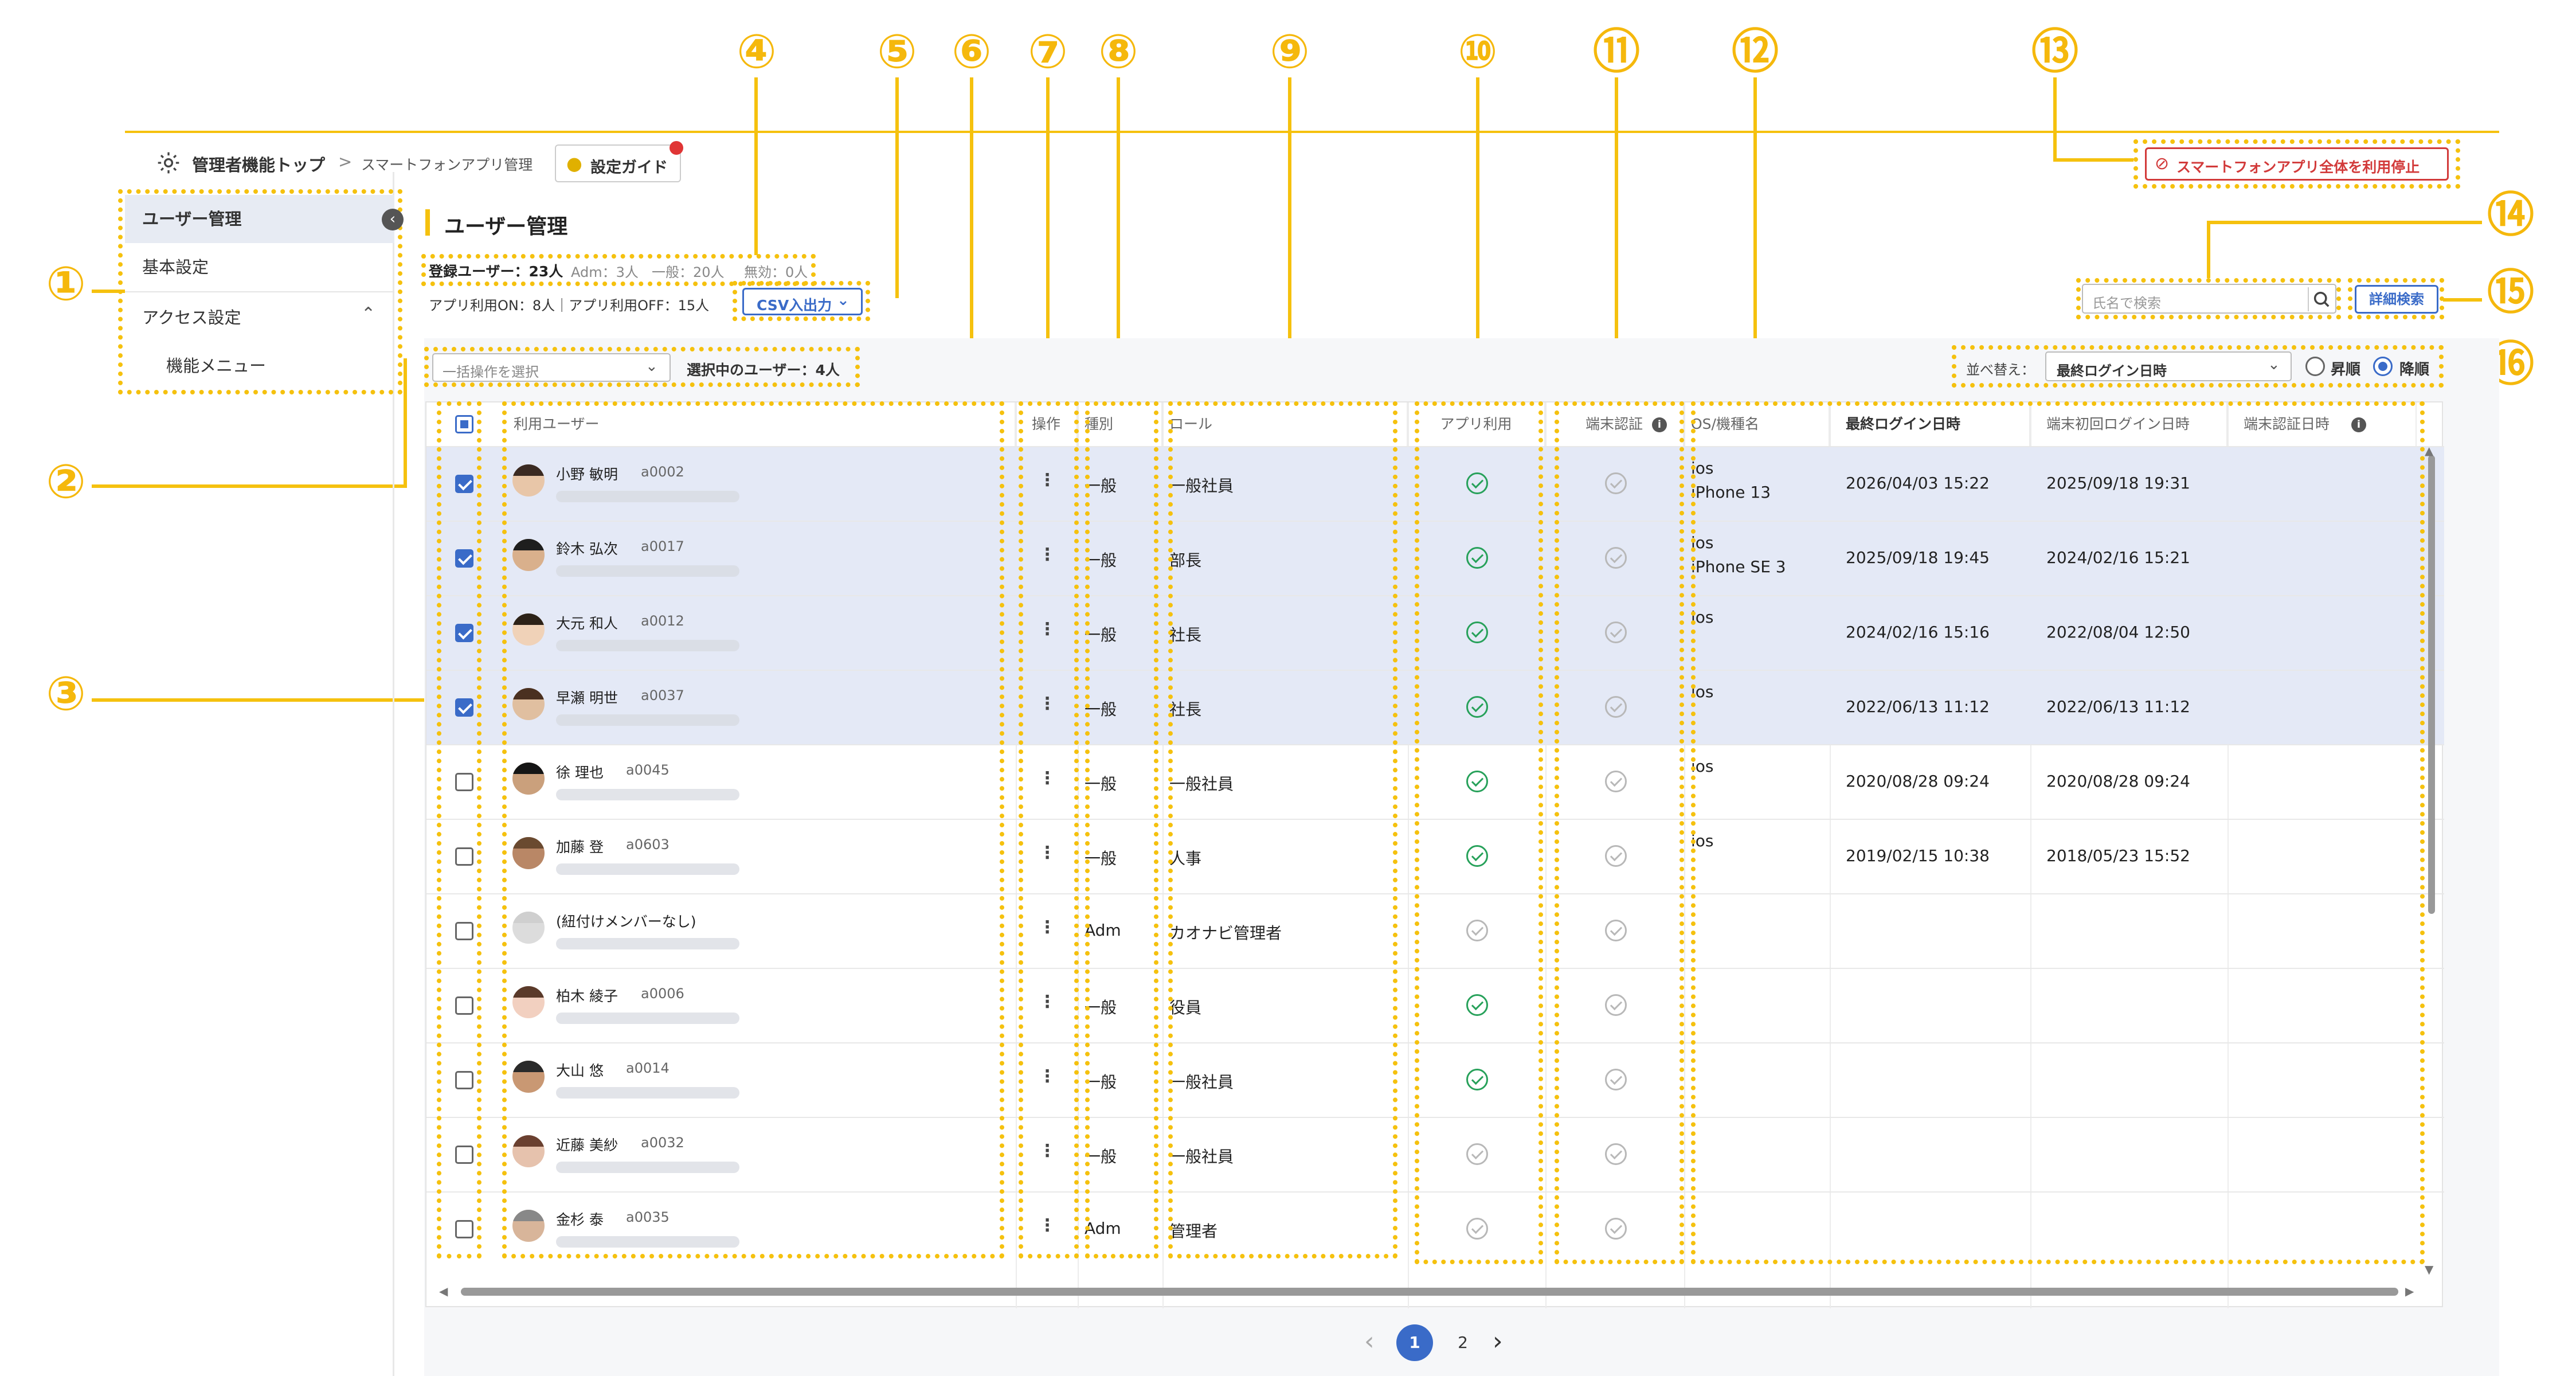 The width and height of the screenshot is (2576, 1376). What do you see at coordinates (2396, 300) in the screenshot?
I see `advanced-search-button: 詳細検索` at bounding box center [2396, 300].